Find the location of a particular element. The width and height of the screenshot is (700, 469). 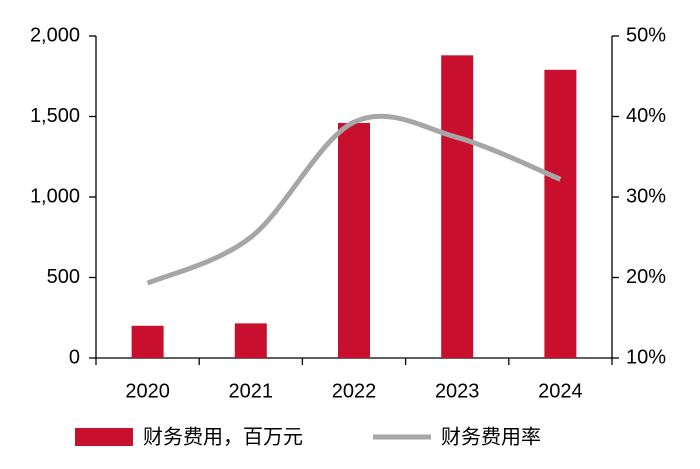

x-tick-label: 2020 is located at coordinates (147, 391).